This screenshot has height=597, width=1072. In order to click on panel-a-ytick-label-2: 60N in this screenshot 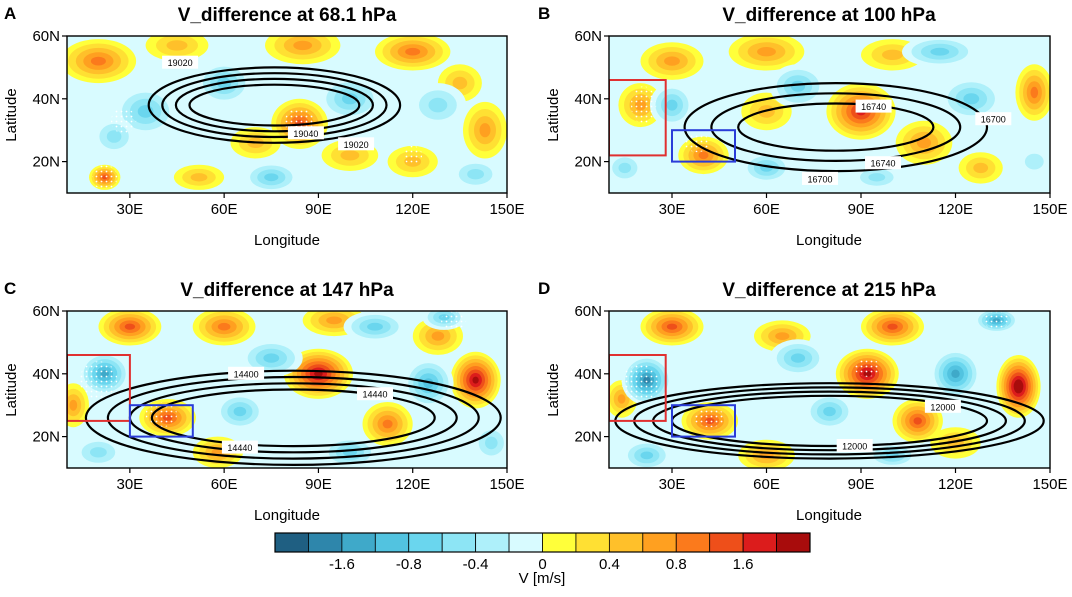, I will do `click(46, 36)`.